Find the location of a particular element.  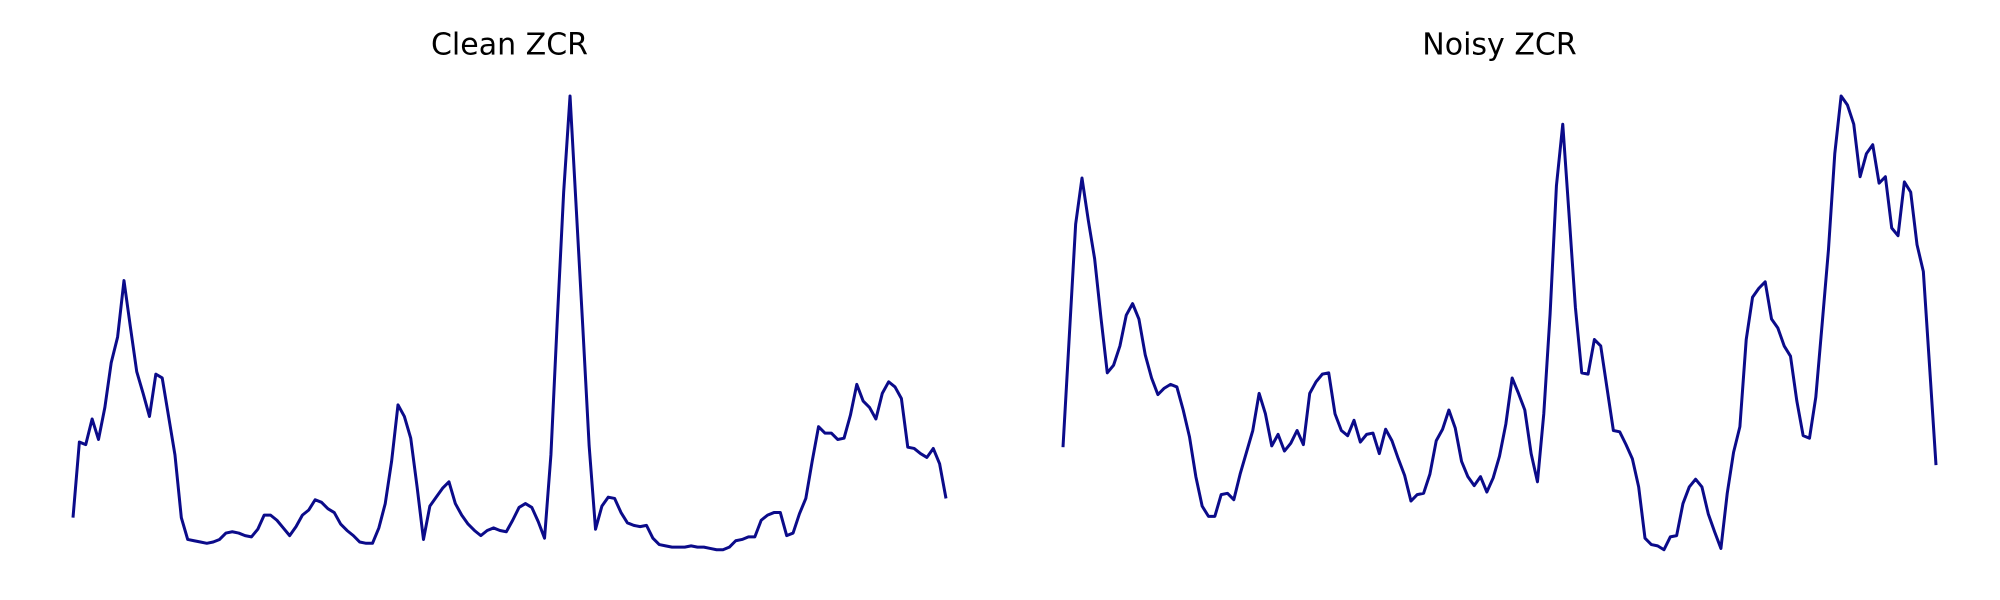

chart-title: Clean ZCR is located at coordinates (509, 45).